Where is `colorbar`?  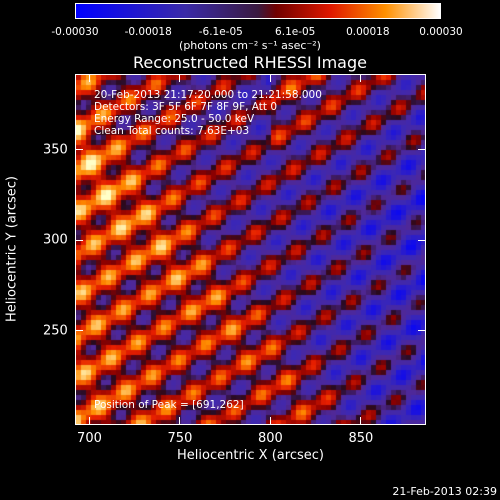
colorbar is located at coordinates (258, 11).